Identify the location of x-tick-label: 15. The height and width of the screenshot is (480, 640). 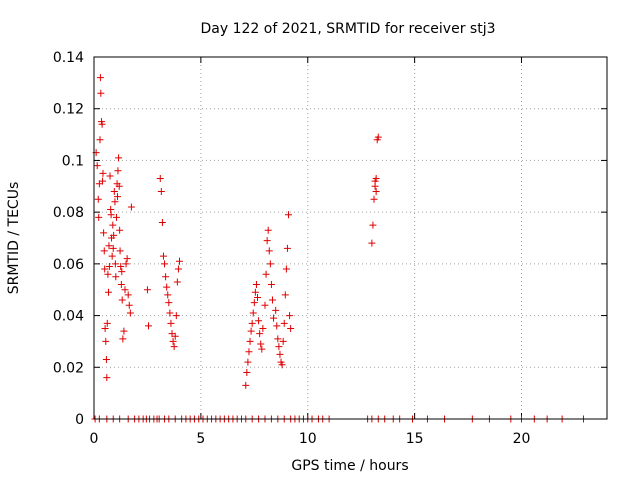
(415, 439).